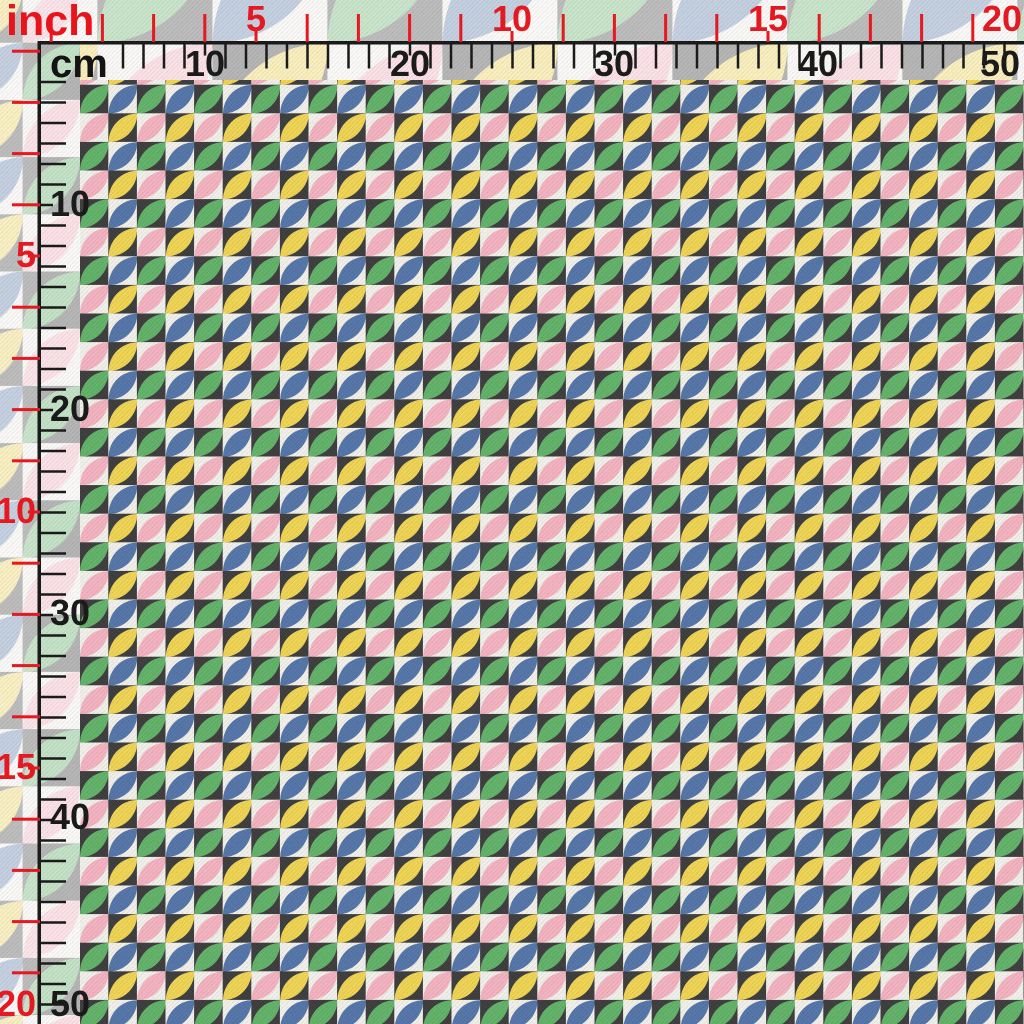 The width and height of the screenshot is (1024, 1024). I want to click on cm-ruler-label: cm, so click(79, 64).